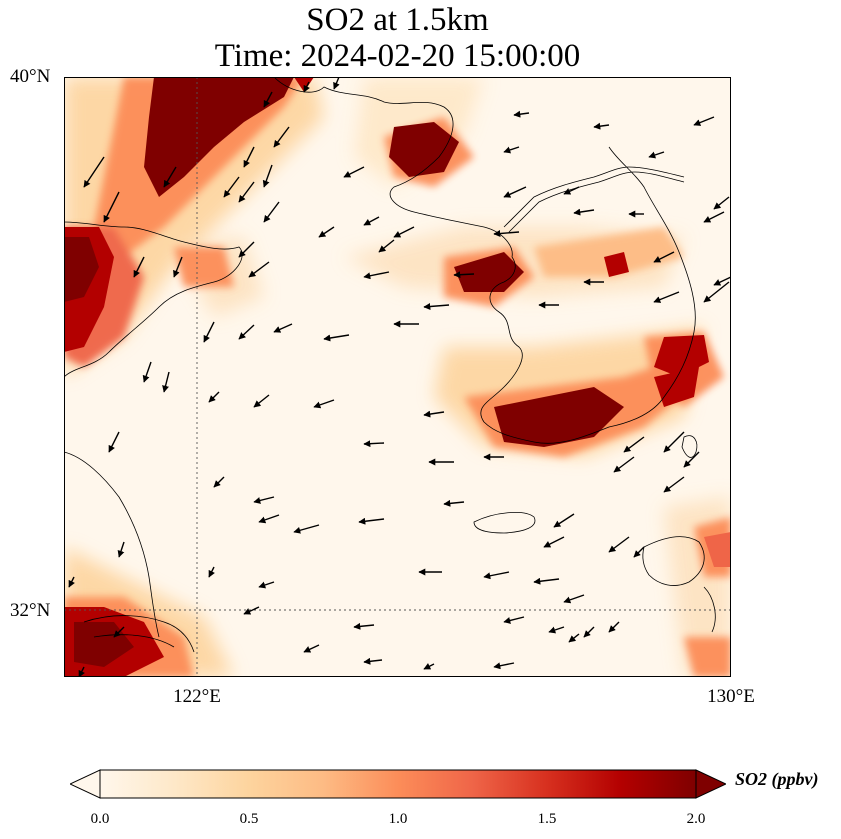 This screenshot has width=841, height=839. What do you see at coordinates (547, 819) in the screenshot?
I see `colorbar-tick-3: 1.5` at bounding box center [547, 819].